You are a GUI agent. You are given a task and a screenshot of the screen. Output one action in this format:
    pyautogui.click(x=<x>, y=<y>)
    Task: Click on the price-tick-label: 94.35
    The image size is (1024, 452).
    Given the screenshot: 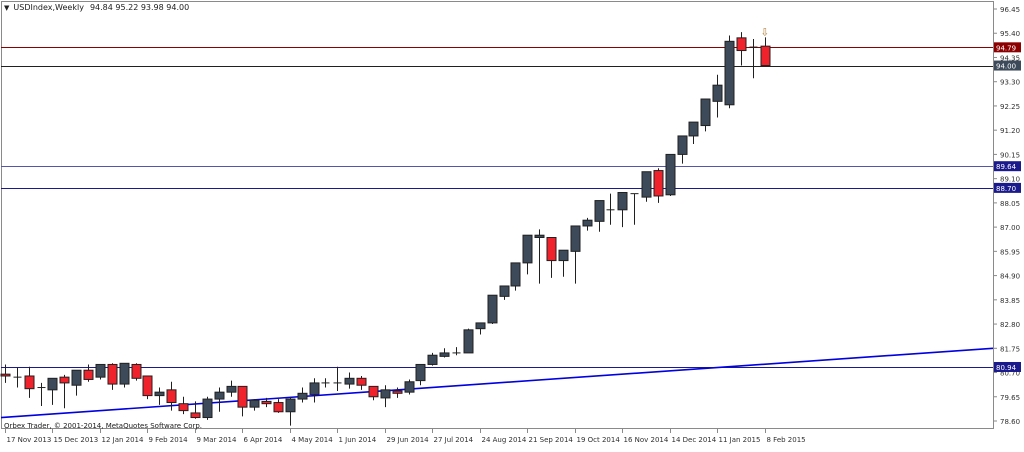 What is the action you would take?
    pyautogui.click(x=1010, y=58)
    